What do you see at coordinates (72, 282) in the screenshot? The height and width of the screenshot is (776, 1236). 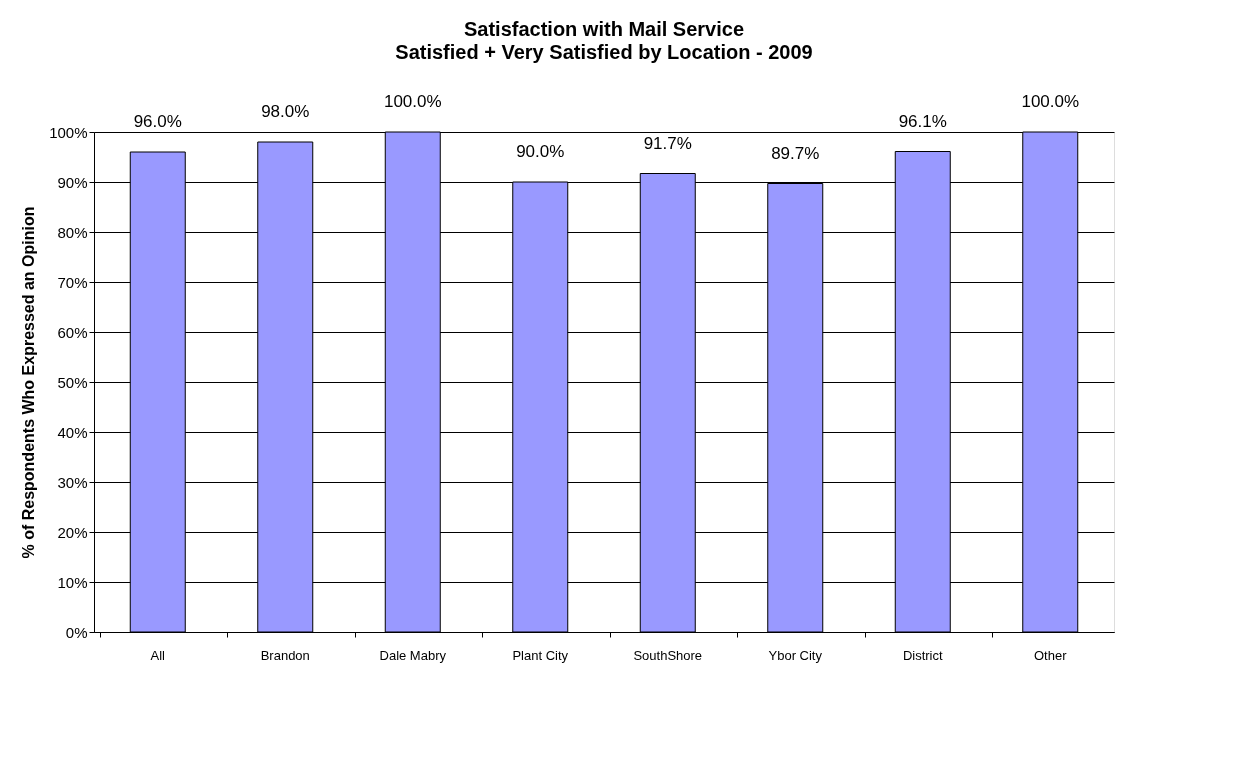 I see `y-tick-label: 70%` at bounding box center [72, 282].